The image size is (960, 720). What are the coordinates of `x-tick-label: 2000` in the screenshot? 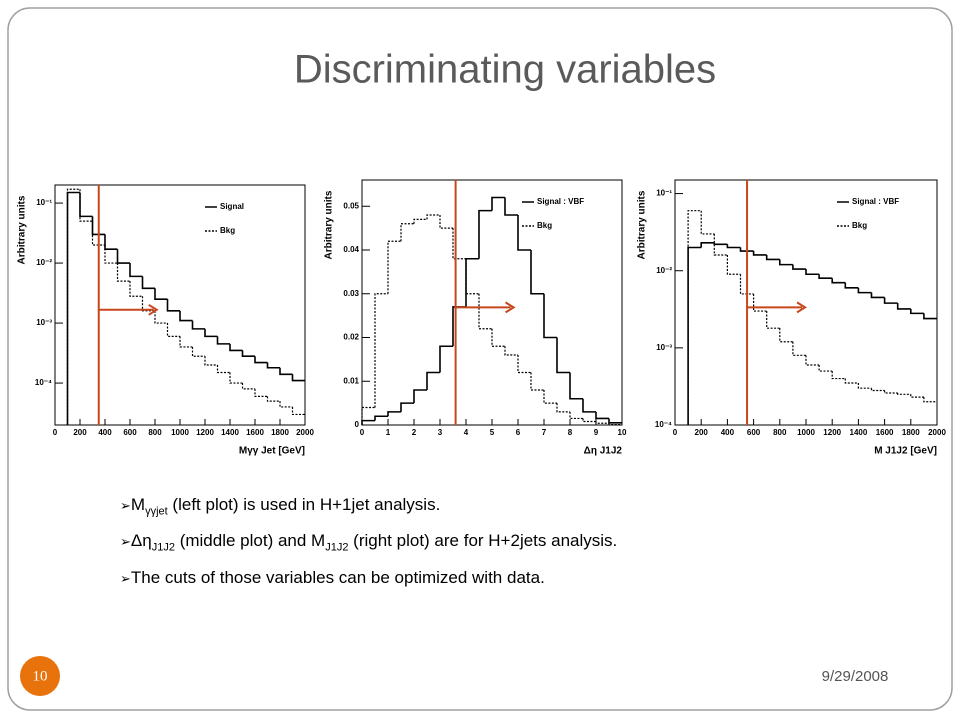 It's located at (937, 432).